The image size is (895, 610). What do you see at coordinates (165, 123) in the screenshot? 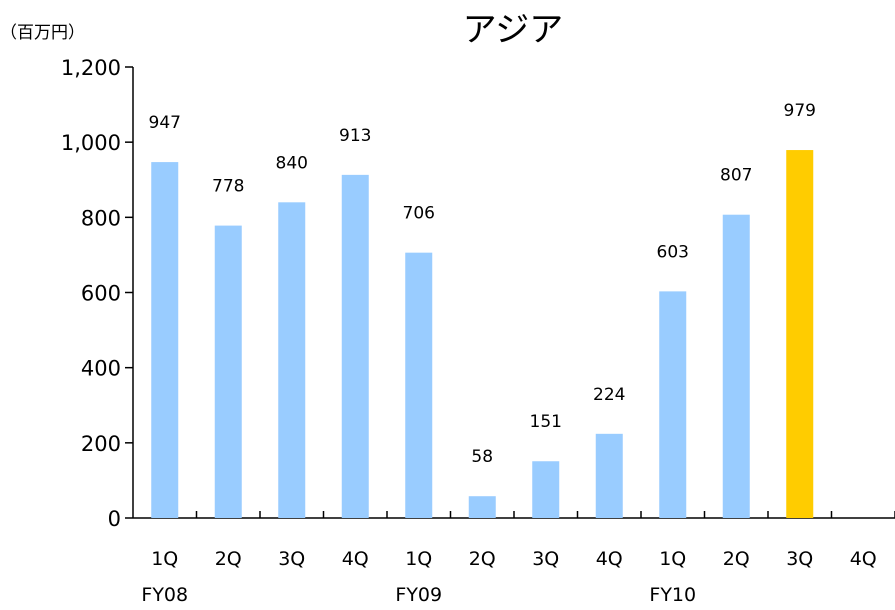
I see `data-label: 947` at bounding box center [165, 123].